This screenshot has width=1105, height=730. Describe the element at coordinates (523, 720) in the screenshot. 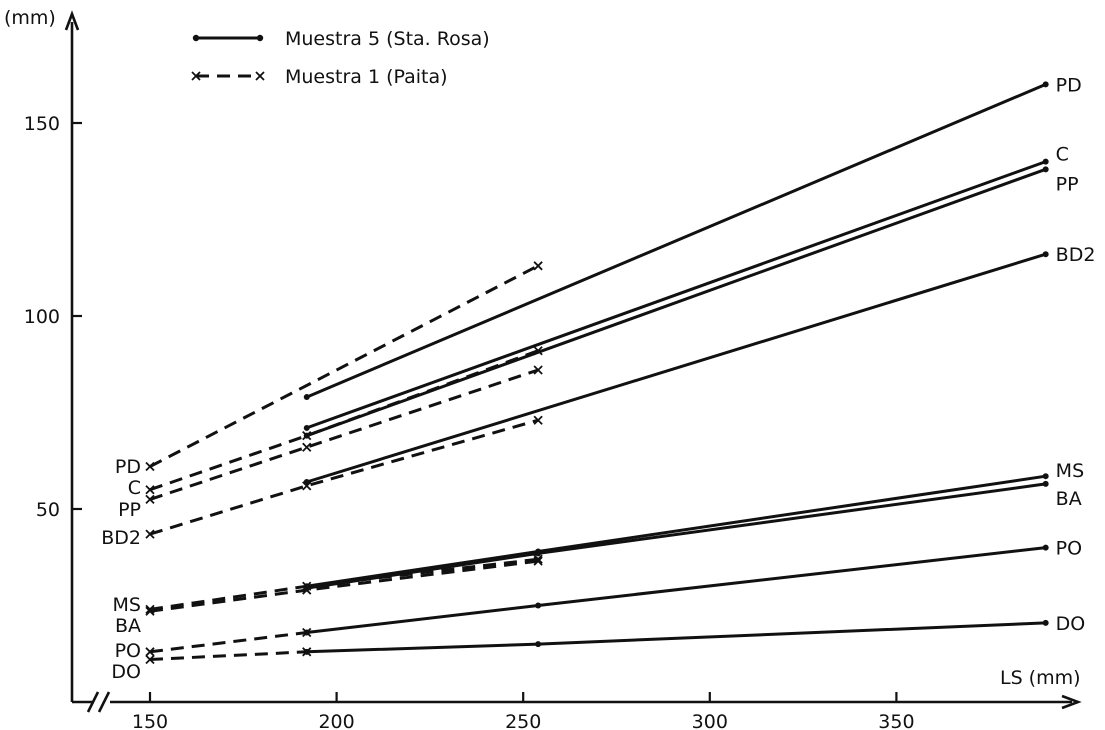

I see `x-tick-label: 250` at that location.